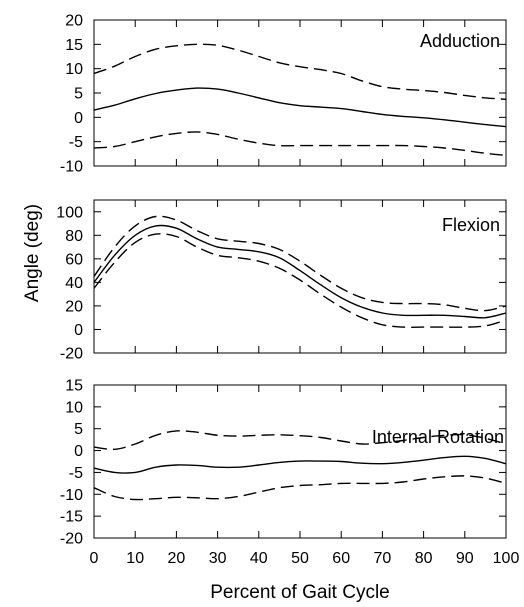 The image size is (524, 607). What do you see at coordinates (471, 225) in the screenshot?
I see `panel-2-title: Flexion` at bounding box center [471, 225].